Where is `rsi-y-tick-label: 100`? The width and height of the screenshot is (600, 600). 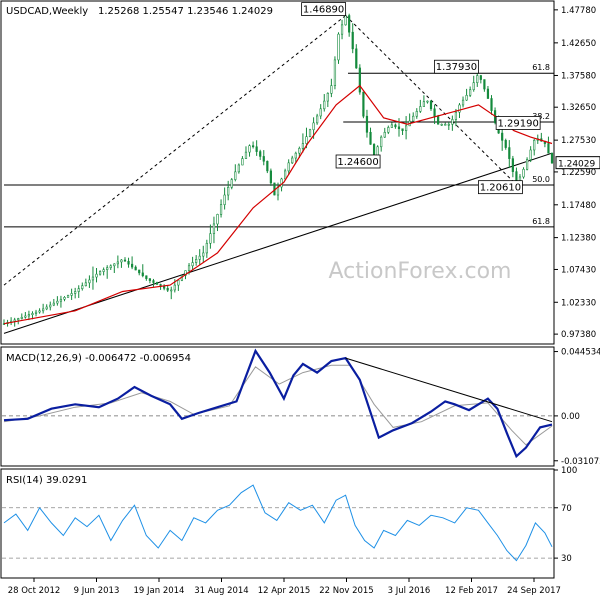
rsi-y-tick-label: 100 is located at coordinates (569, 471).